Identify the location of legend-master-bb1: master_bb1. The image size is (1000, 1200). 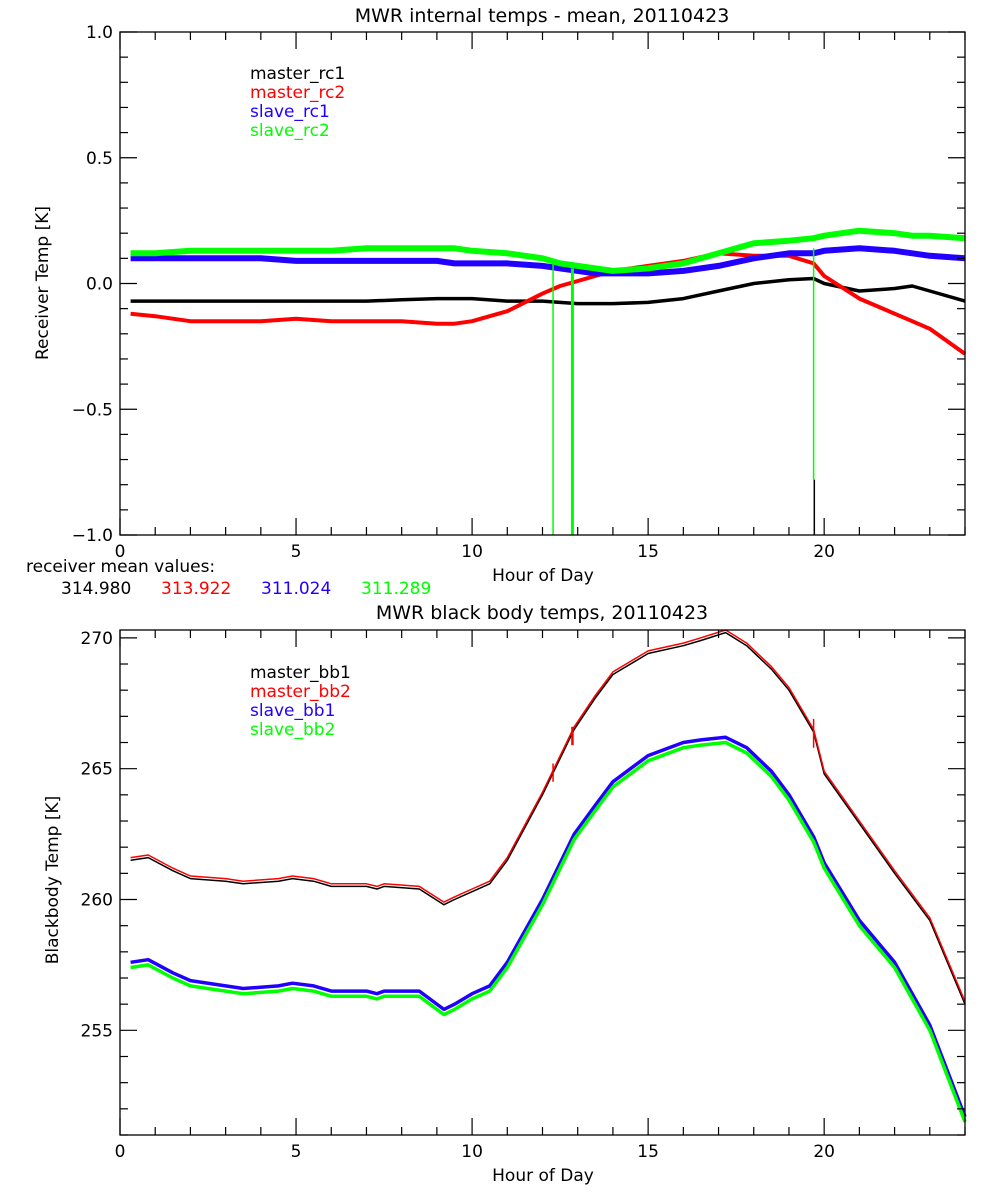
(300, 673).